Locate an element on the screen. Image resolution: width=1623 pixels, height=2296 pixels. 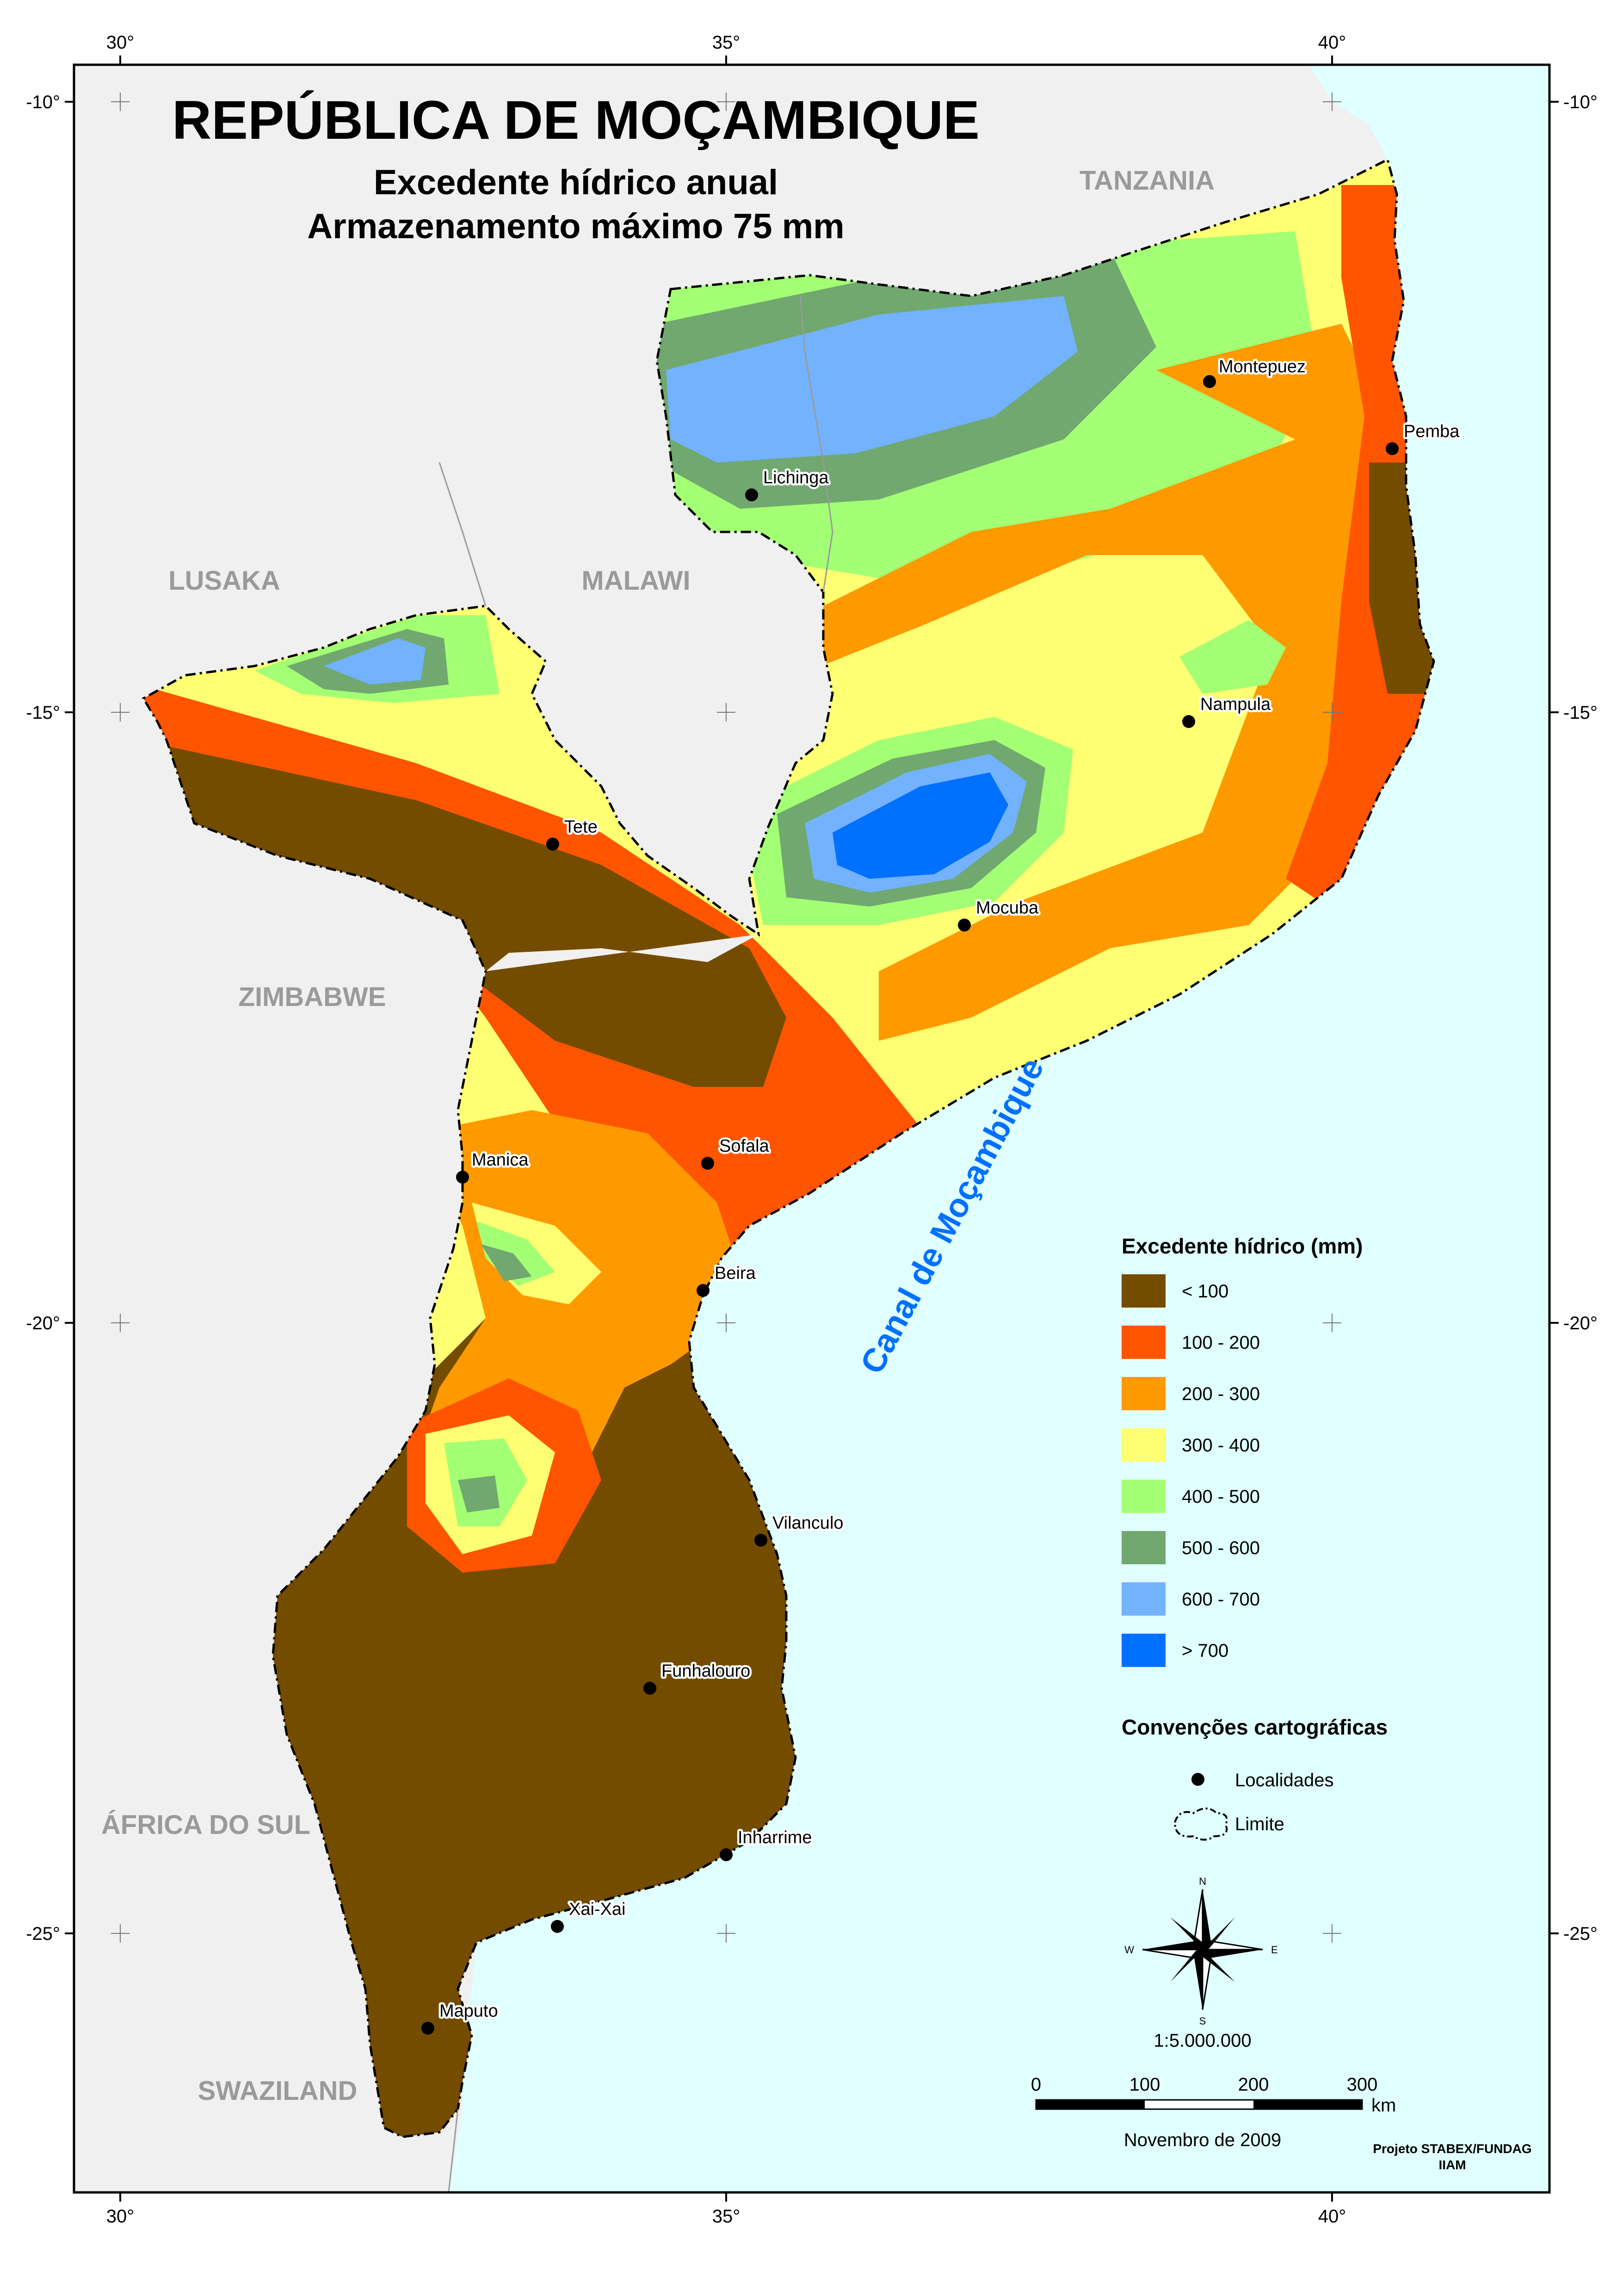
compass-s: S is located at coordinates (1202, 2021).